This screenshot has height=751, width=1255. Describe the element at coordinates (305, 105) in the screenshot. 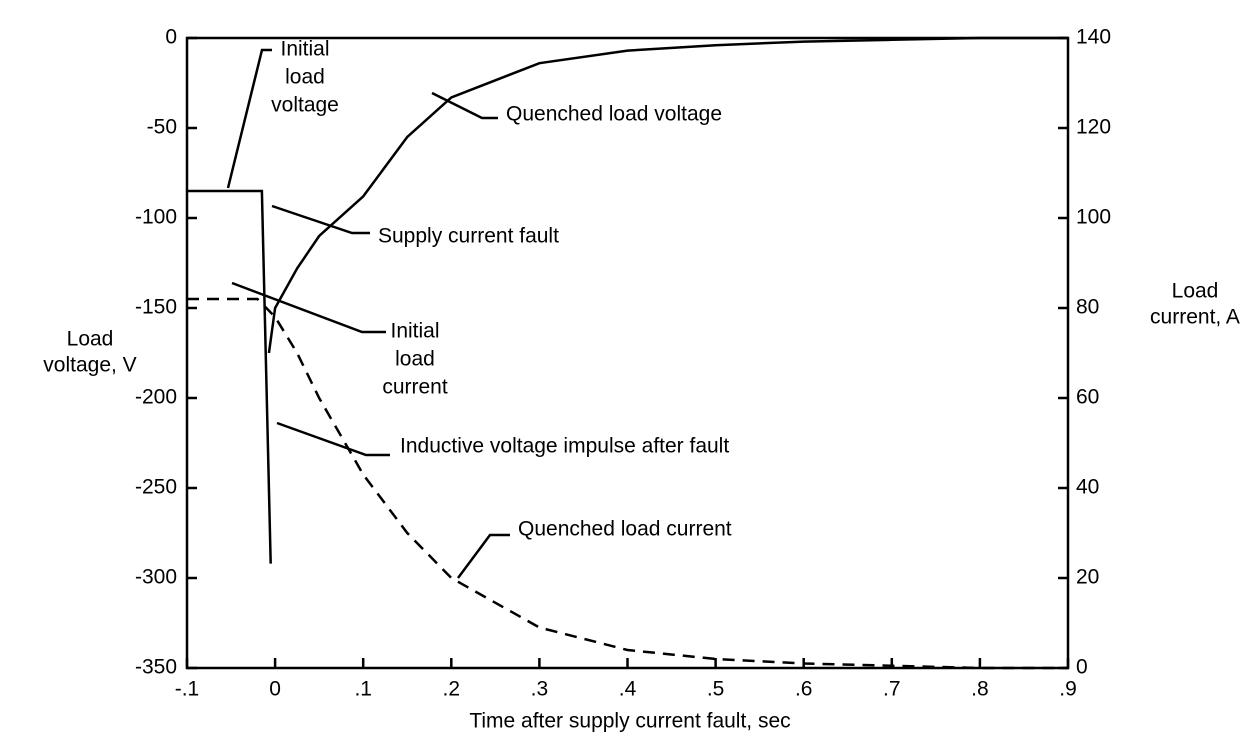

I see `annotation: voltage` at that location.